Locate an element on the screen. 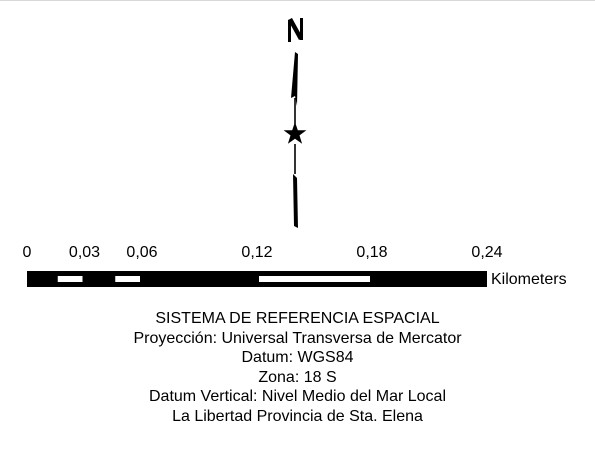 This screenshot has height=453, width=595. north-arrow-lower-blade is located at coordinates (295, 201).